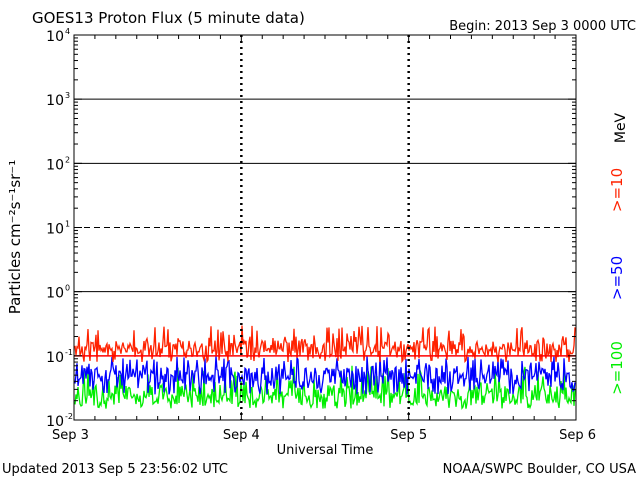 The width and height of the screenshot is (640, 480). I want to click on legend-unit-label: MeV, so click(621, 127).